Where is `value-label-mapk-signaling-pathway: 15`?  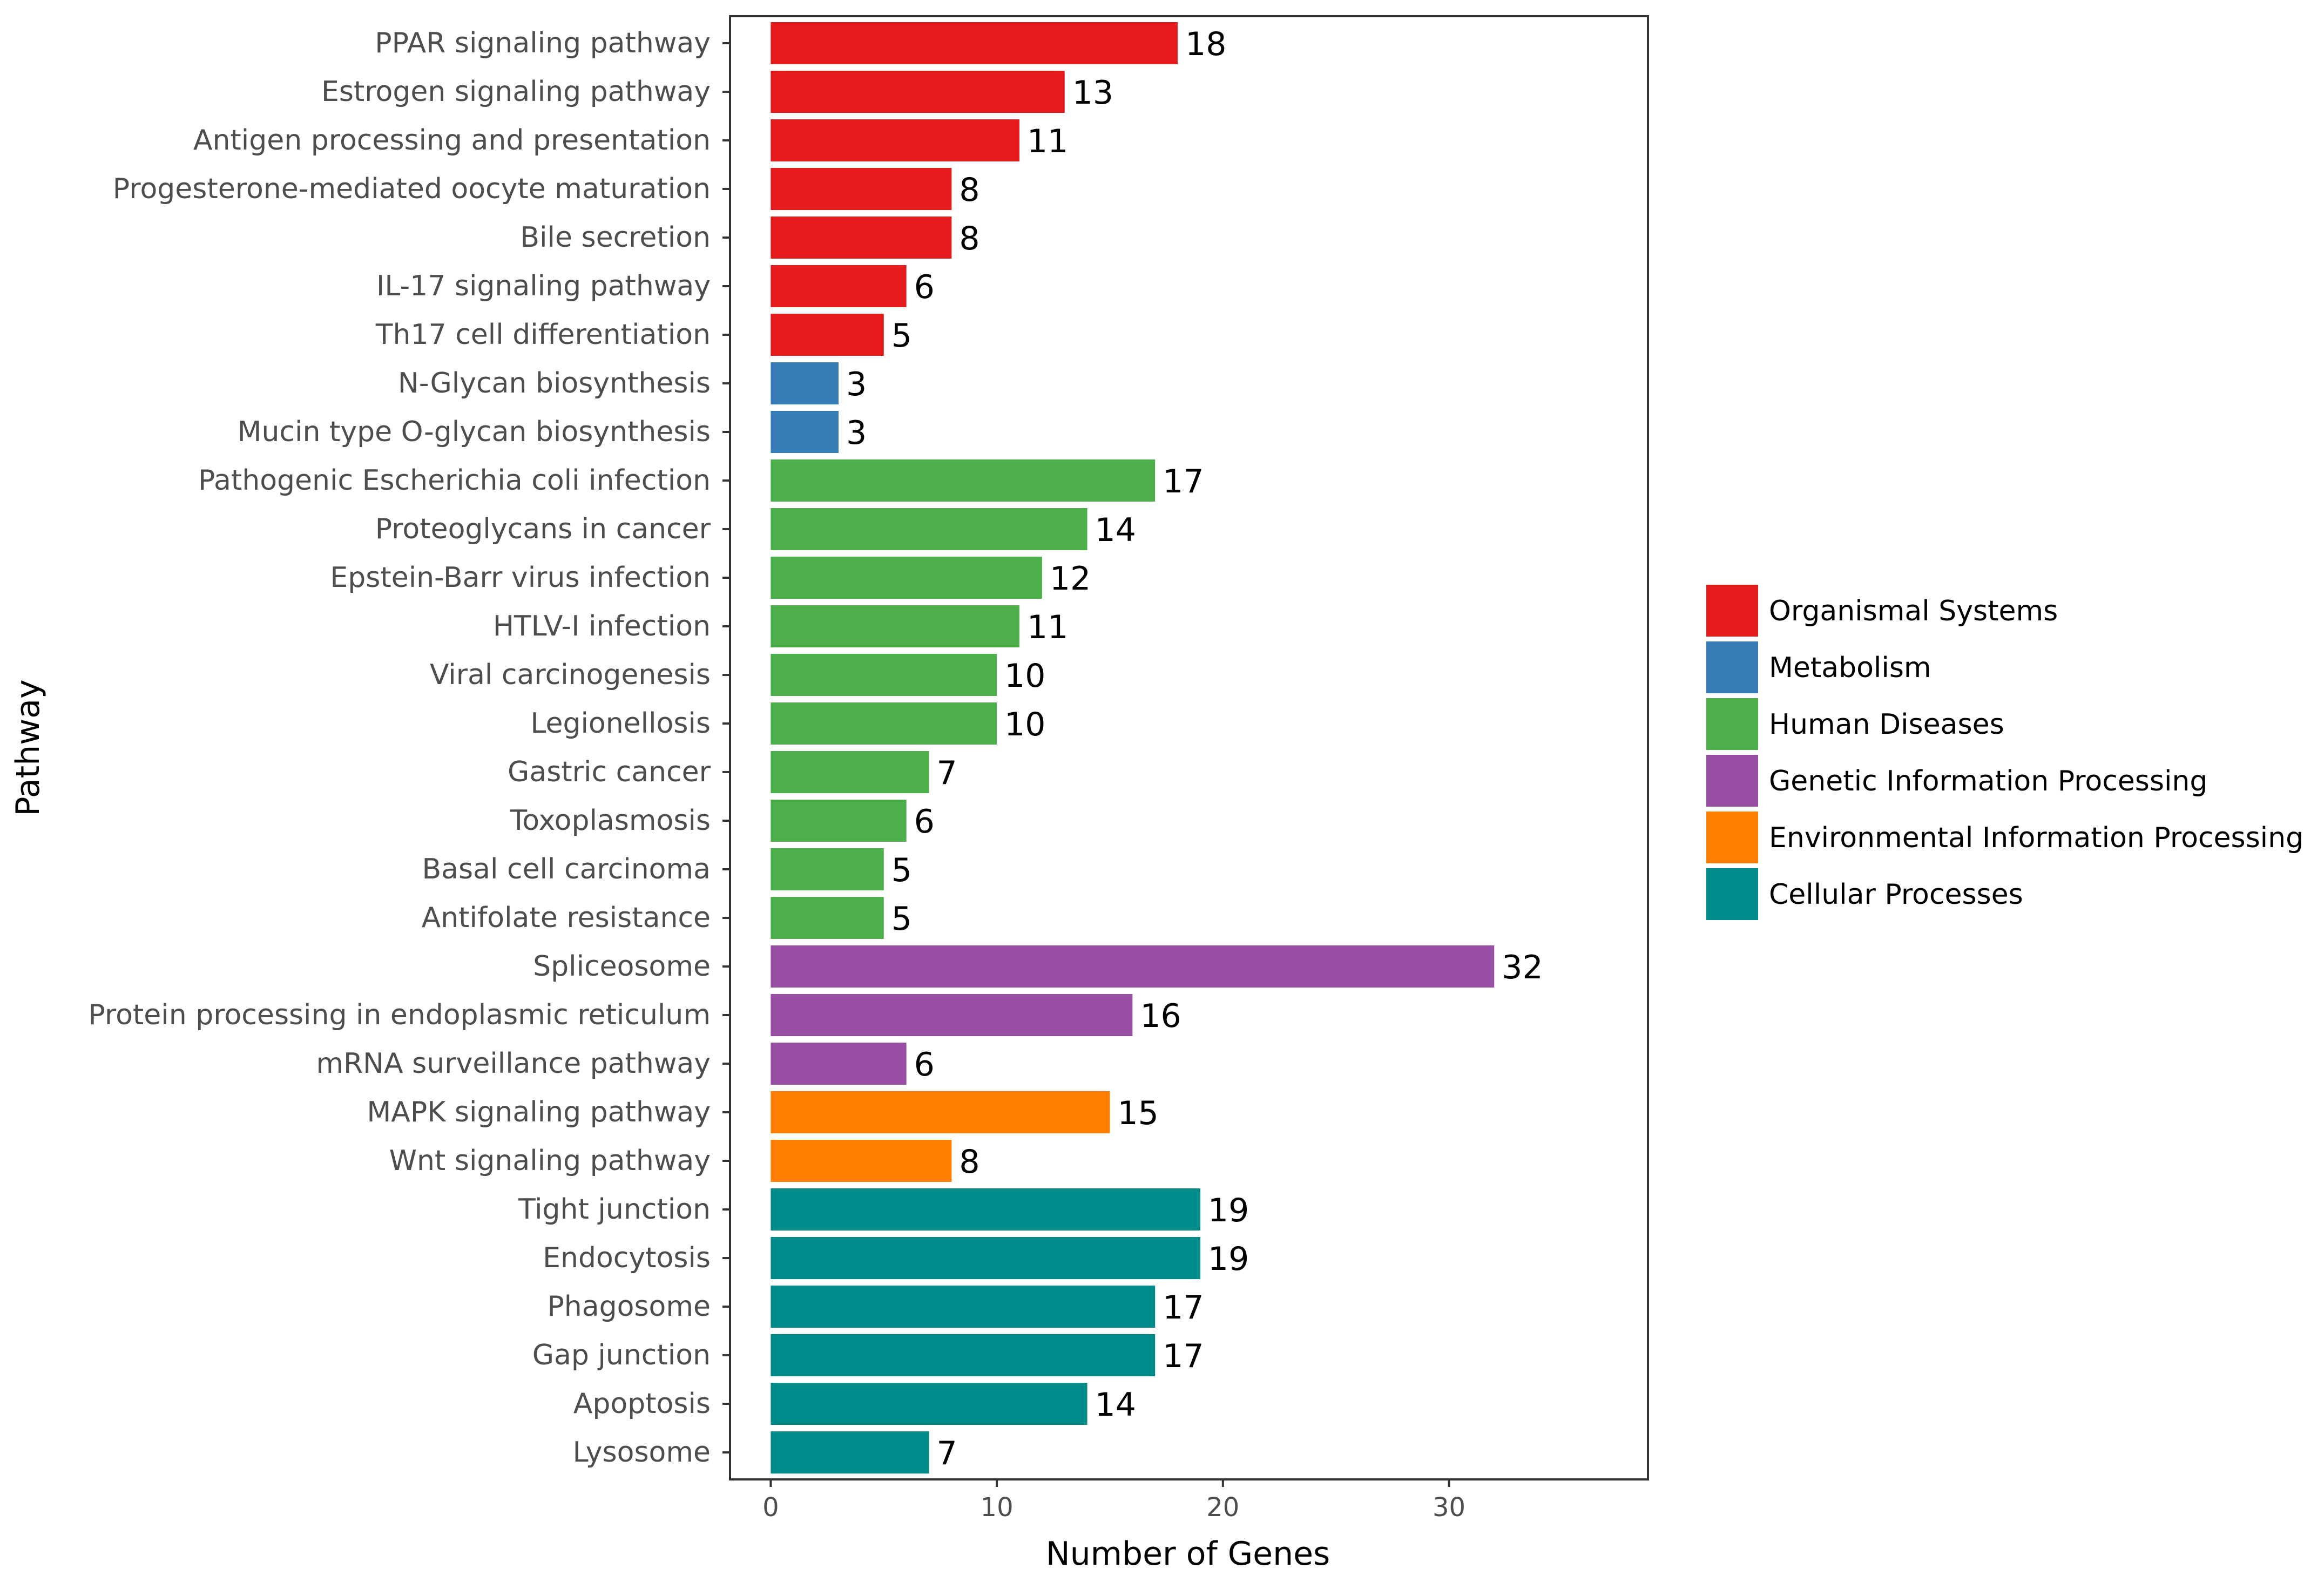
value-label-mapk-signaling-pathway: 15 is located at coordinates (1137, 1113).